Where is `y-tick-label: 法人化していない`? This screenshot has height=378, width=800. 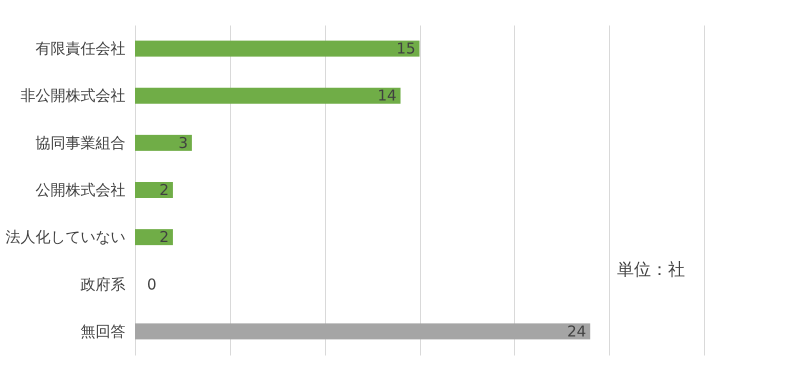
y-tick-label: 法人化していない is located at coordinates (66, 237).